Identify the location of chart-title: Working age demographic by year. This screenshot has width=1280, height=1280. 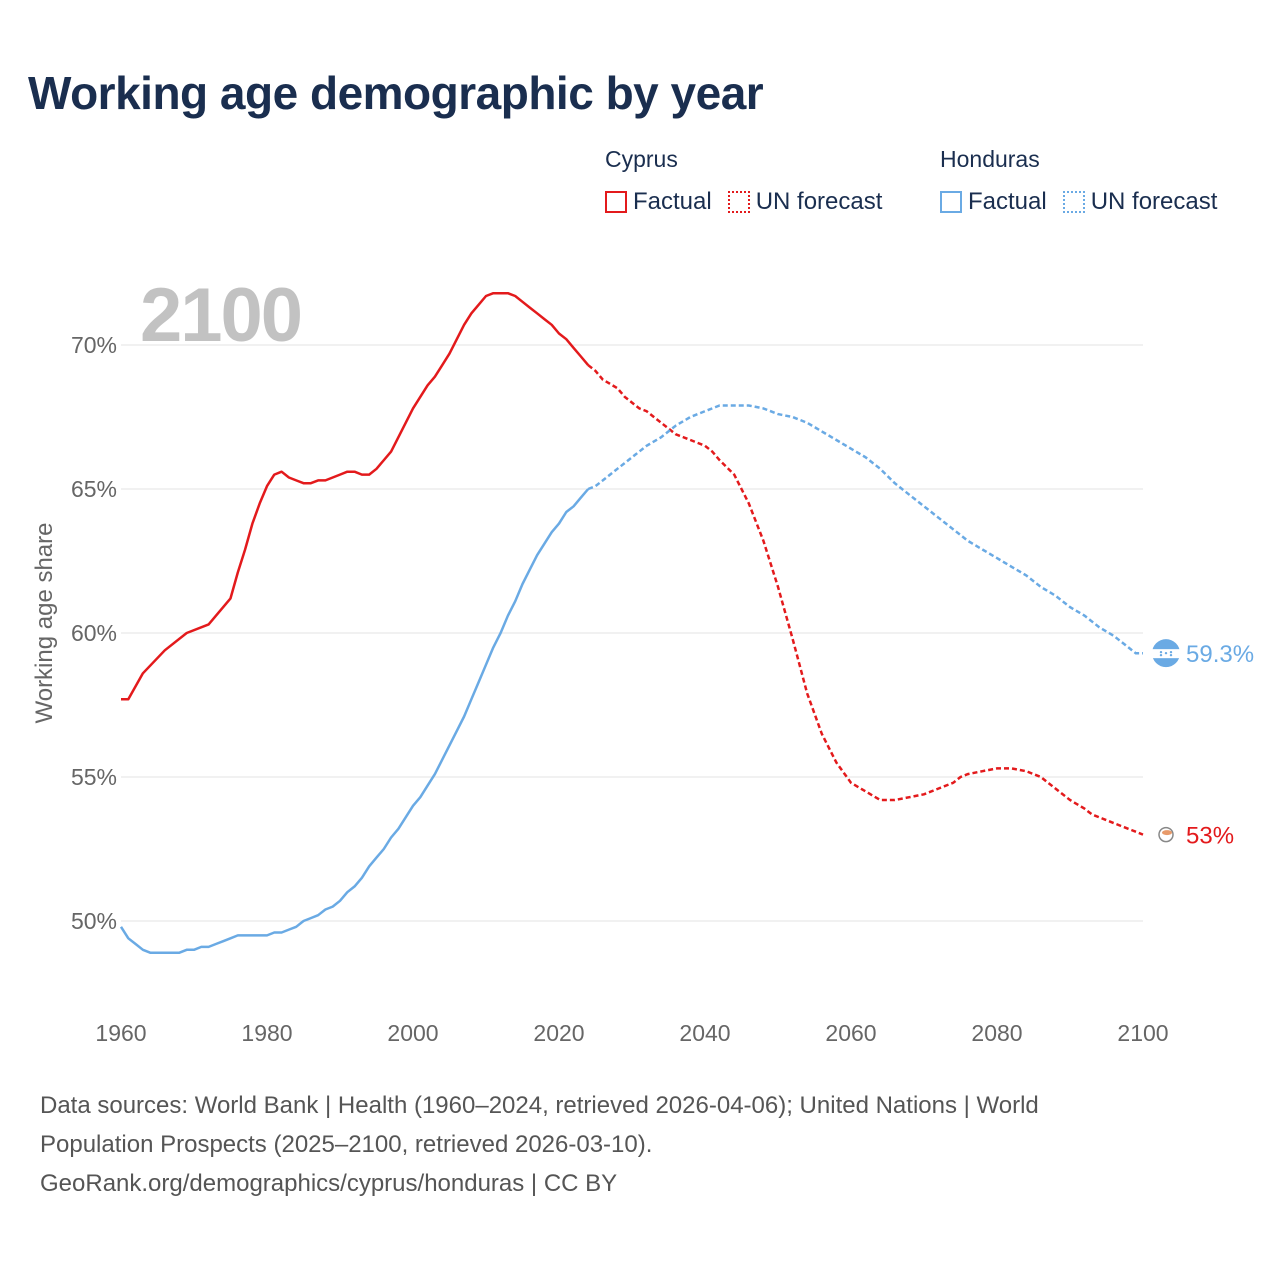
(396, 93).